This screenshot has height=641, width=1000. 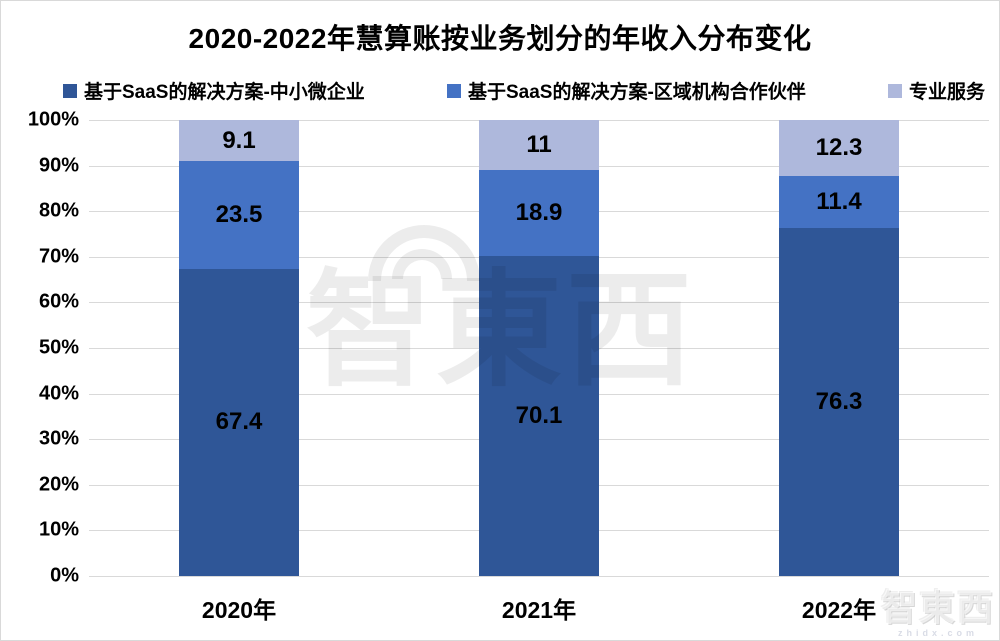 I want to click on bar-value-label: 11, so click(x=539, y=145).